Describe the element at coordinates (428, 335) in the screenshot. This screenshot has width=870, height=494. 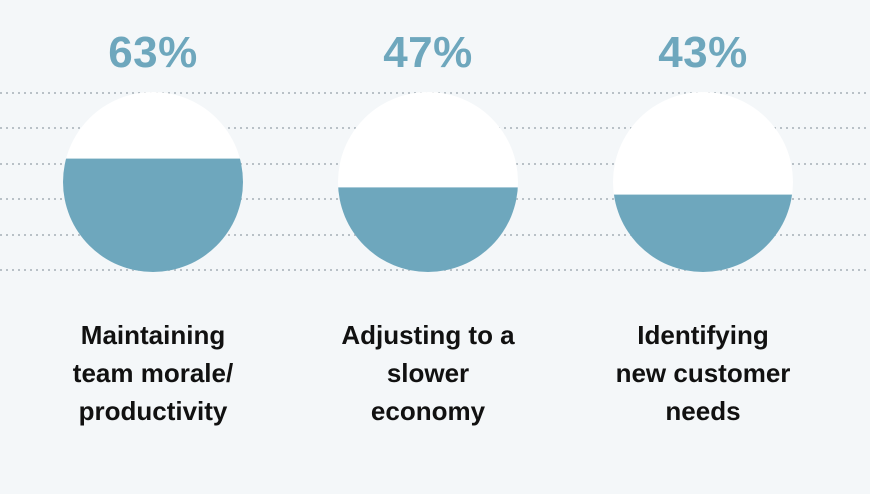
I see `category-label-line: Adjusting to a` at that location.